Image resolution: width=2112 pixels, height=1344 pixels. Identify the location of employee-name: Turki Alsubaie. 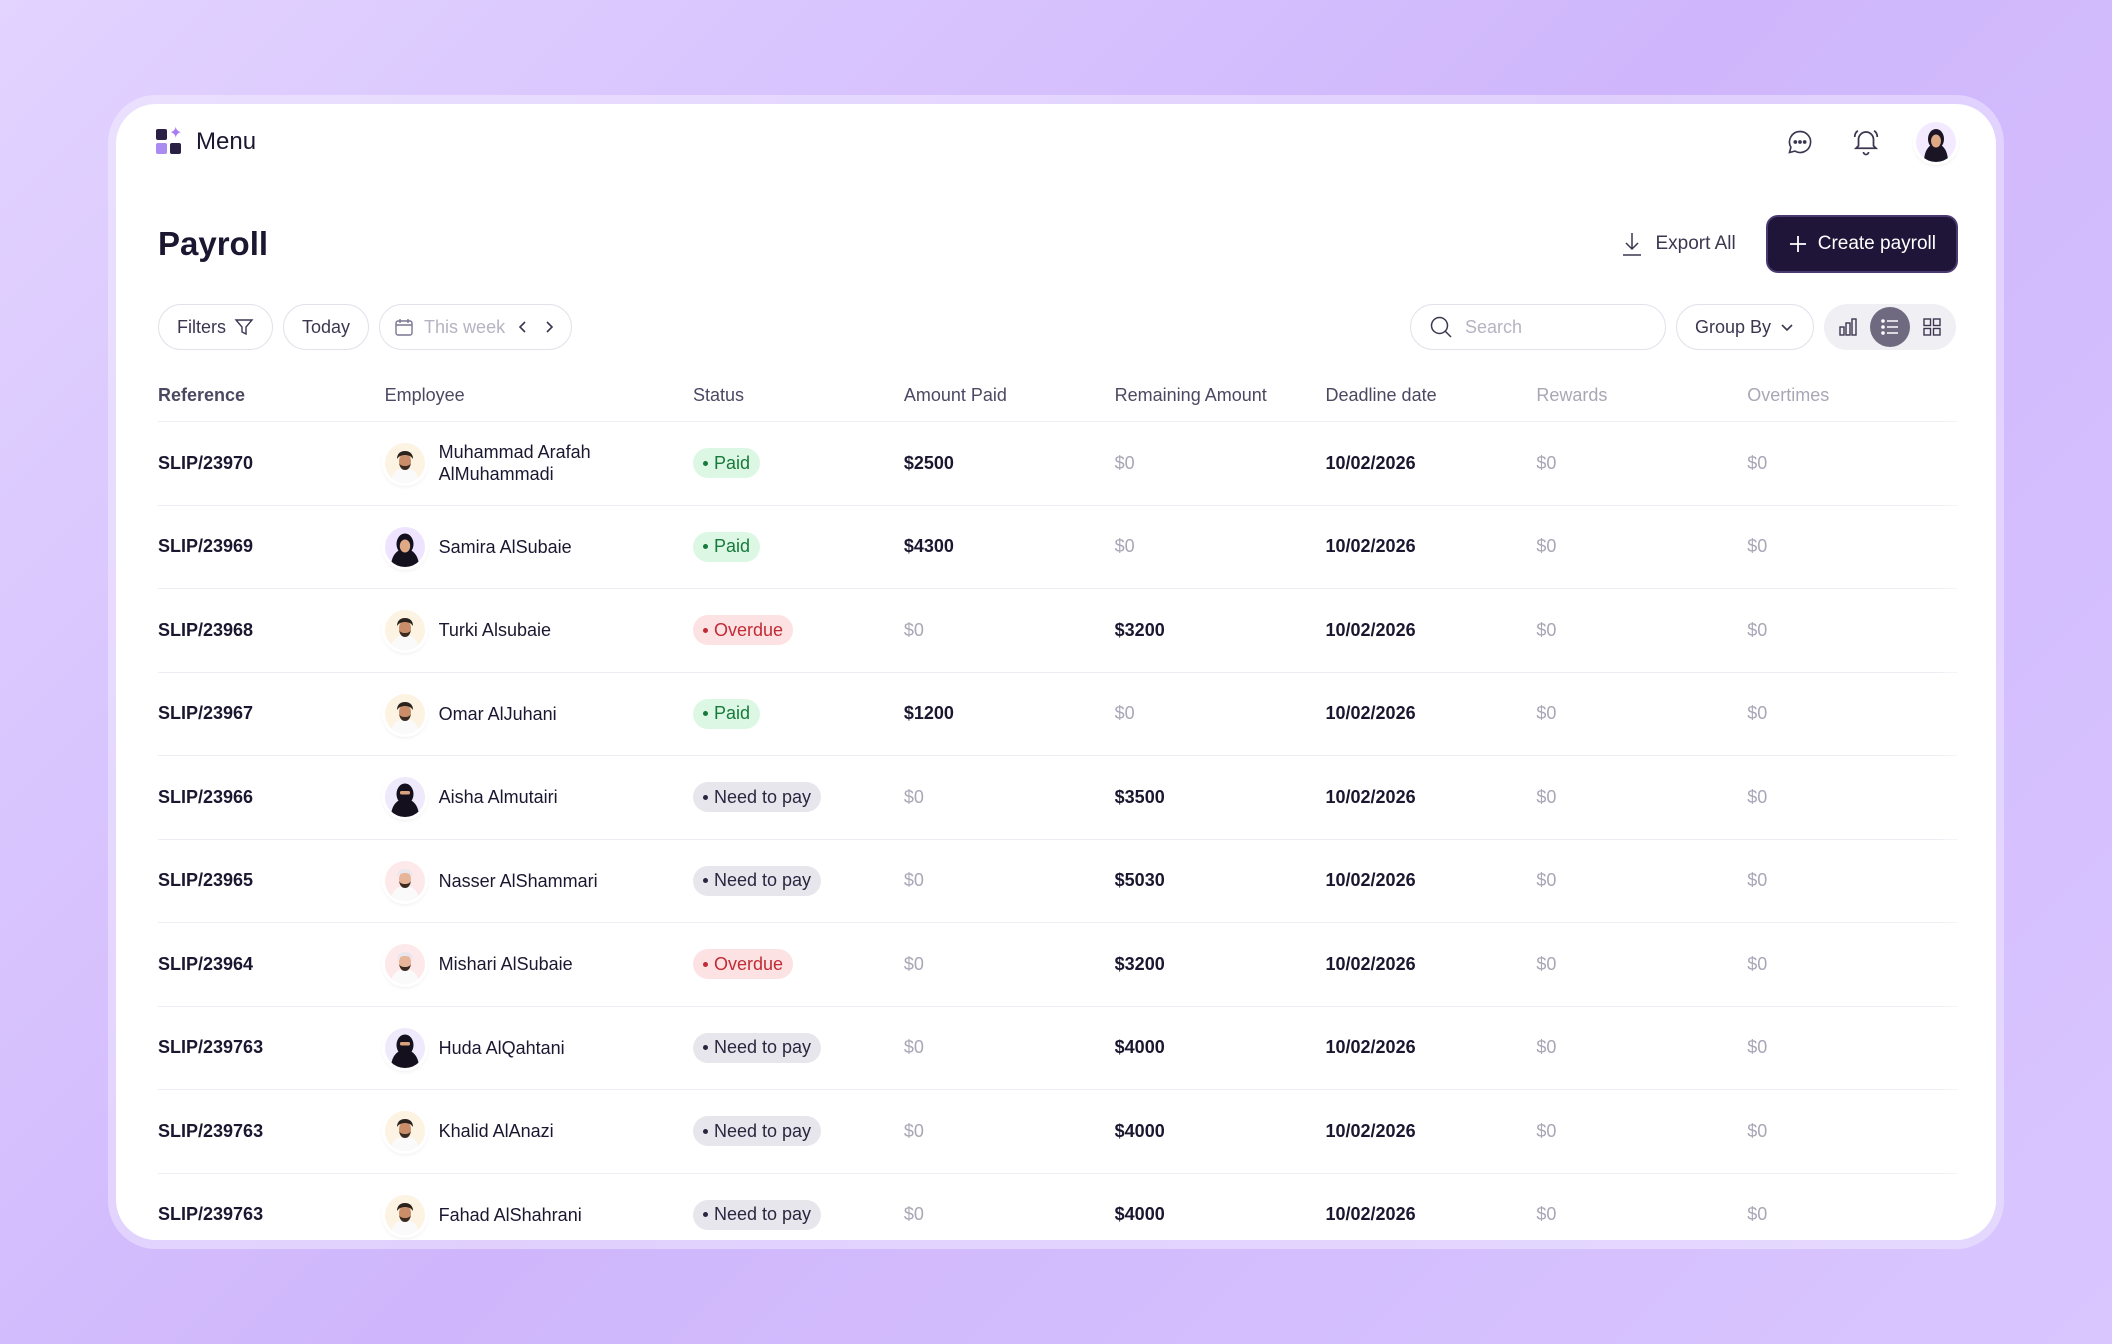
(494, 630).